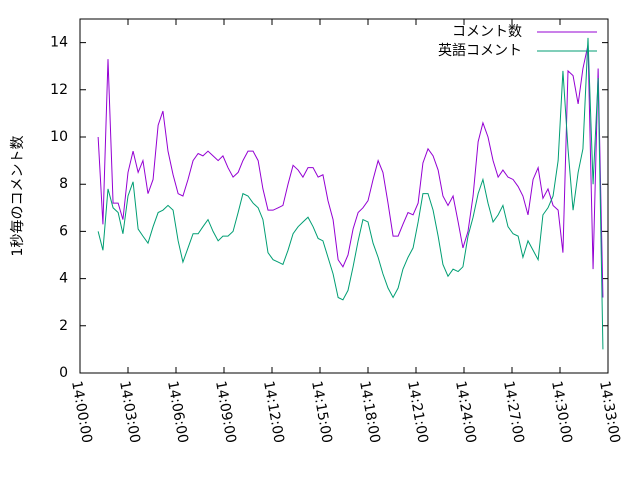  What do you see at coordinates (513, 412) in the screenshot?
I see `x-tick-label: 14:27:00` at bounding box center [513, 412].